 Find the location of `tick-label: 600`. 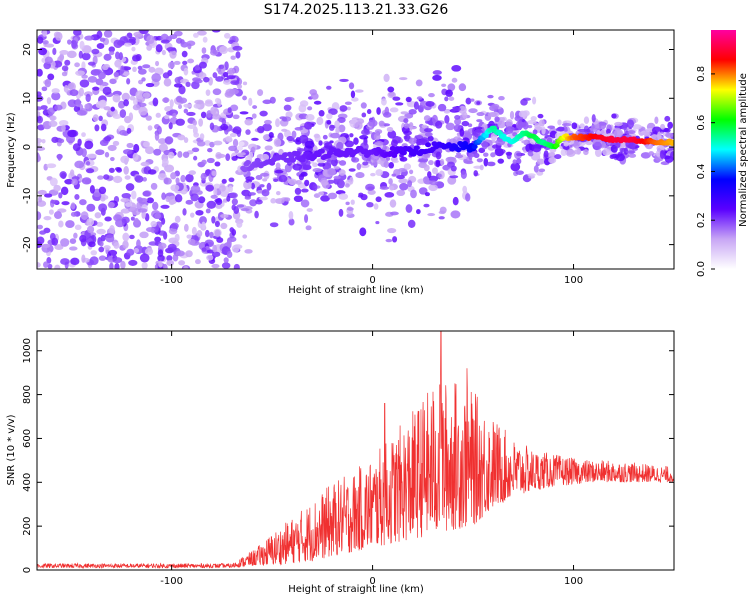

tick-label: 600 is located at coordinates (27, 438).